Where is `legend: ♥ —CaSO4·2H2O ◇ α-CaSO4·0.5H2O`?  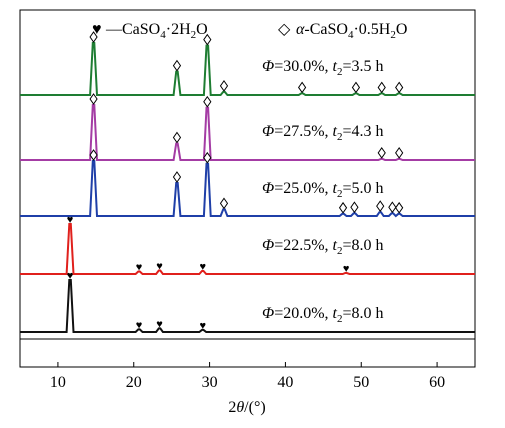
legend: ♥ —CaSO4·2H2O ◇ α-CaSO4·0.5H2O is located at coordinates (249, 31).